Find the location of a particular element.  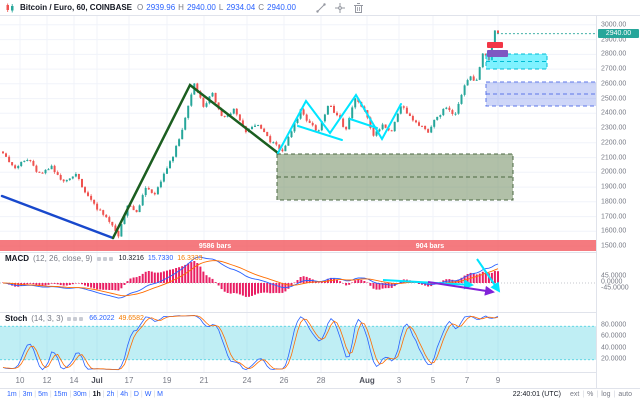

scale-option-log: log is located at coordinates (606, 394).